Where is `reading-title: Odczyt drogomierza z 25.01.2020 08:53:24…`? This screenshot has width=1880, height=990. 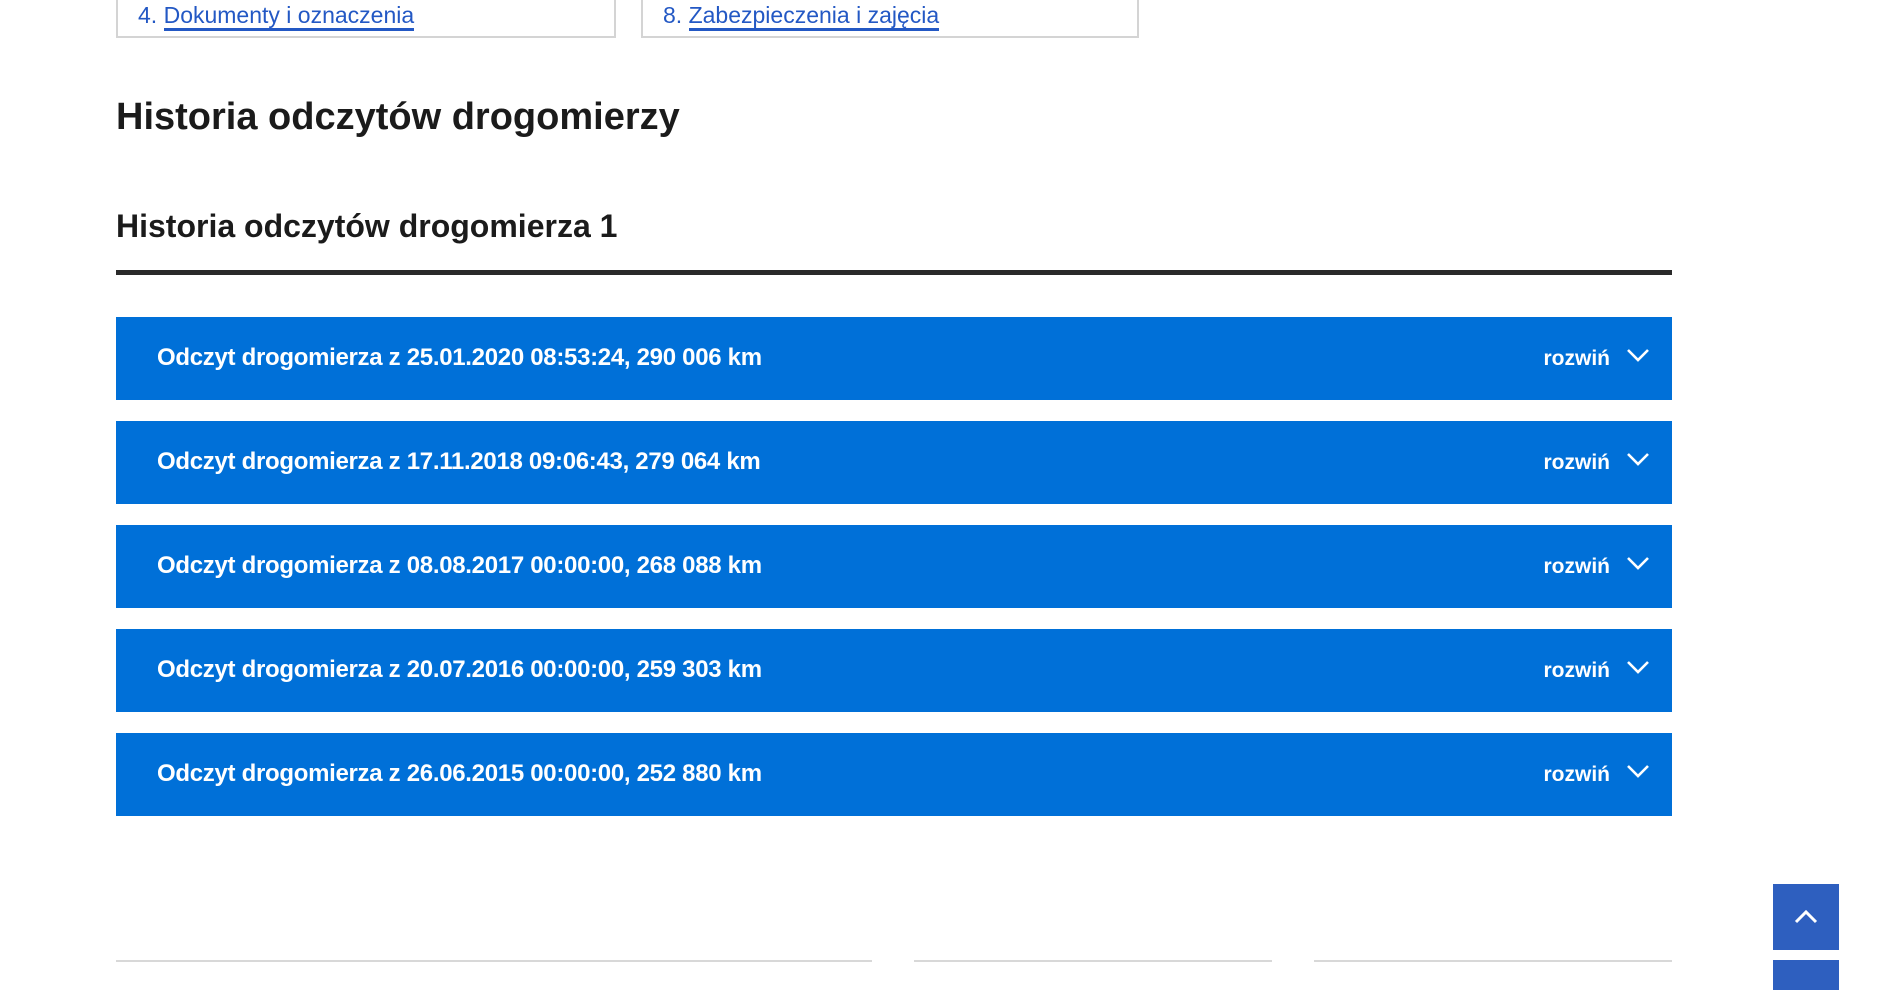
reading-title: Odczyt drogomierza z 25.01.2020 08:53:24… is located at coordinates (459, 357).